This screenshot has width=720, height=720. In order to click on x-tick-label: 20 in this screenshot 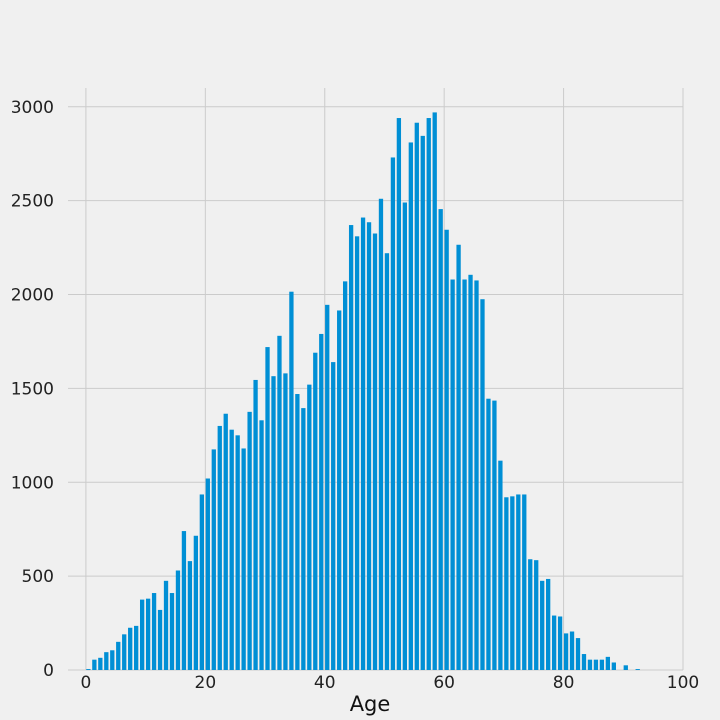, I will do `click(206, 683)`.